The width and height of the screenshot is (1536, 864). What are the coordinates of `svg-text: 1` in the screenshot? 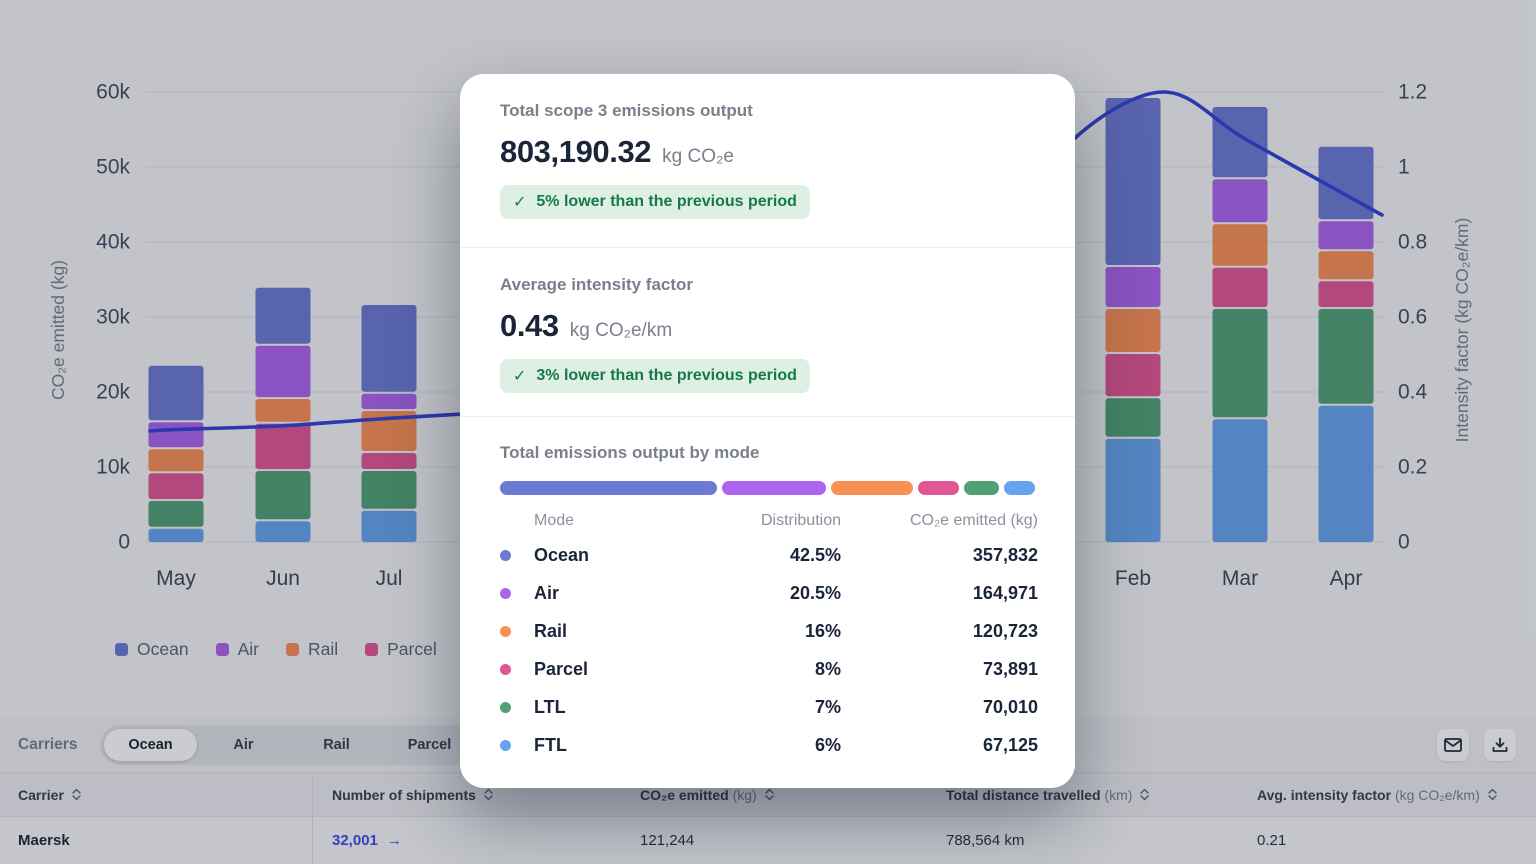 It's located at (1404, 167).